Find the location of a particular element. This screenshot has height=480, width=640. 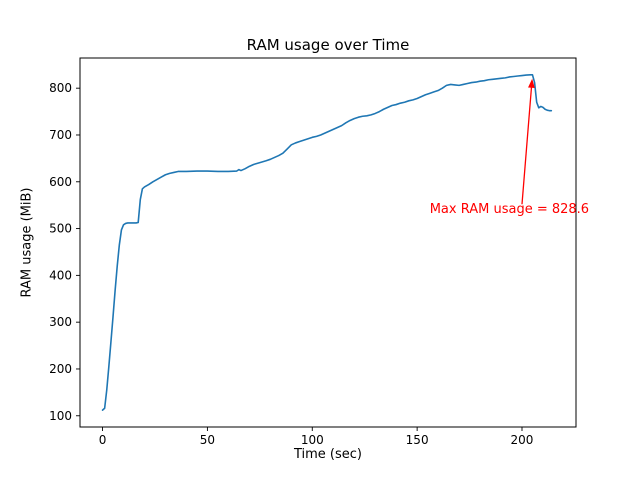

x-tick-label: 0 is located at coordinates (103, 440).